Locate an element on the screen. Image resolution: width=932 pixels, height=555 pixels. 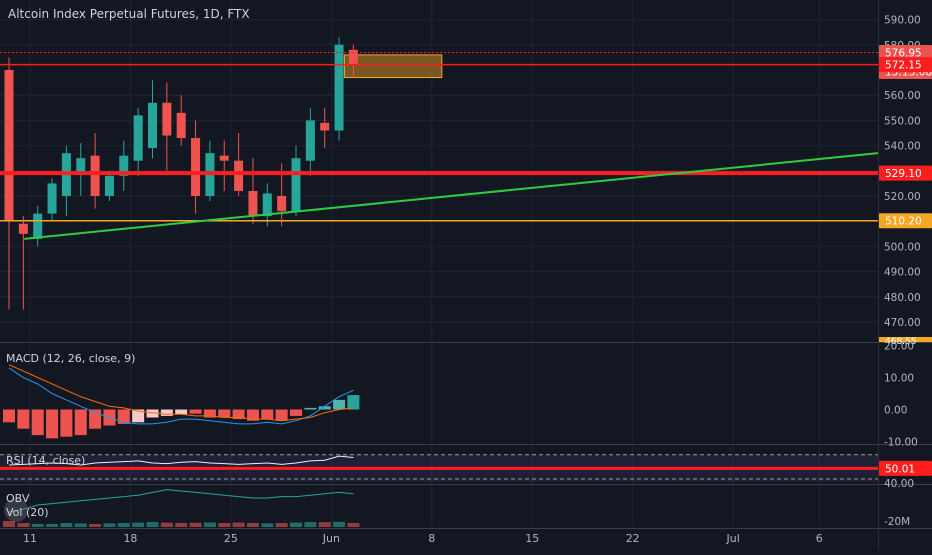
price-tick-label: 550.00 is located at coordinates (902, 121).